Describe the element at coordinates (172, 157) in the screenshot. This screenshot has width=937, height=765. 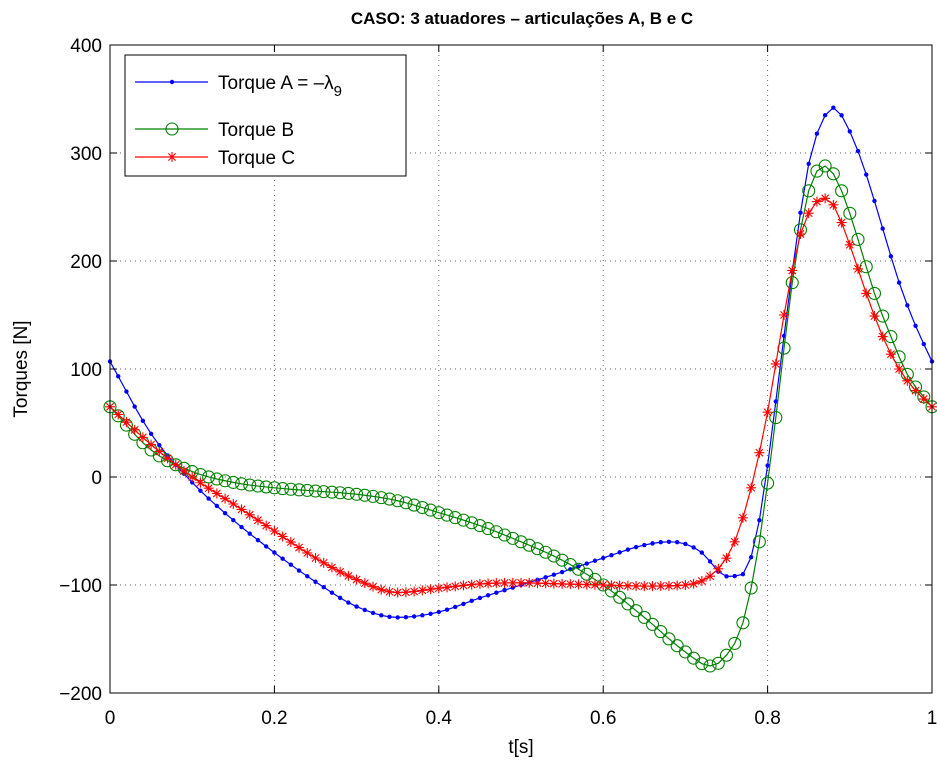
I see `legend-marker-c` at that location.